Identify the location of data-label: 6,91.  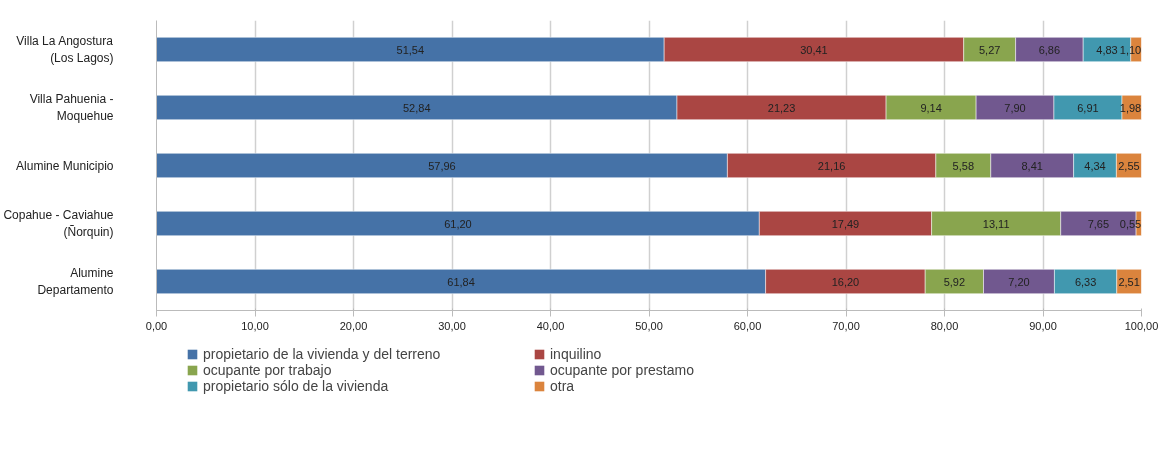
(1088, 107).